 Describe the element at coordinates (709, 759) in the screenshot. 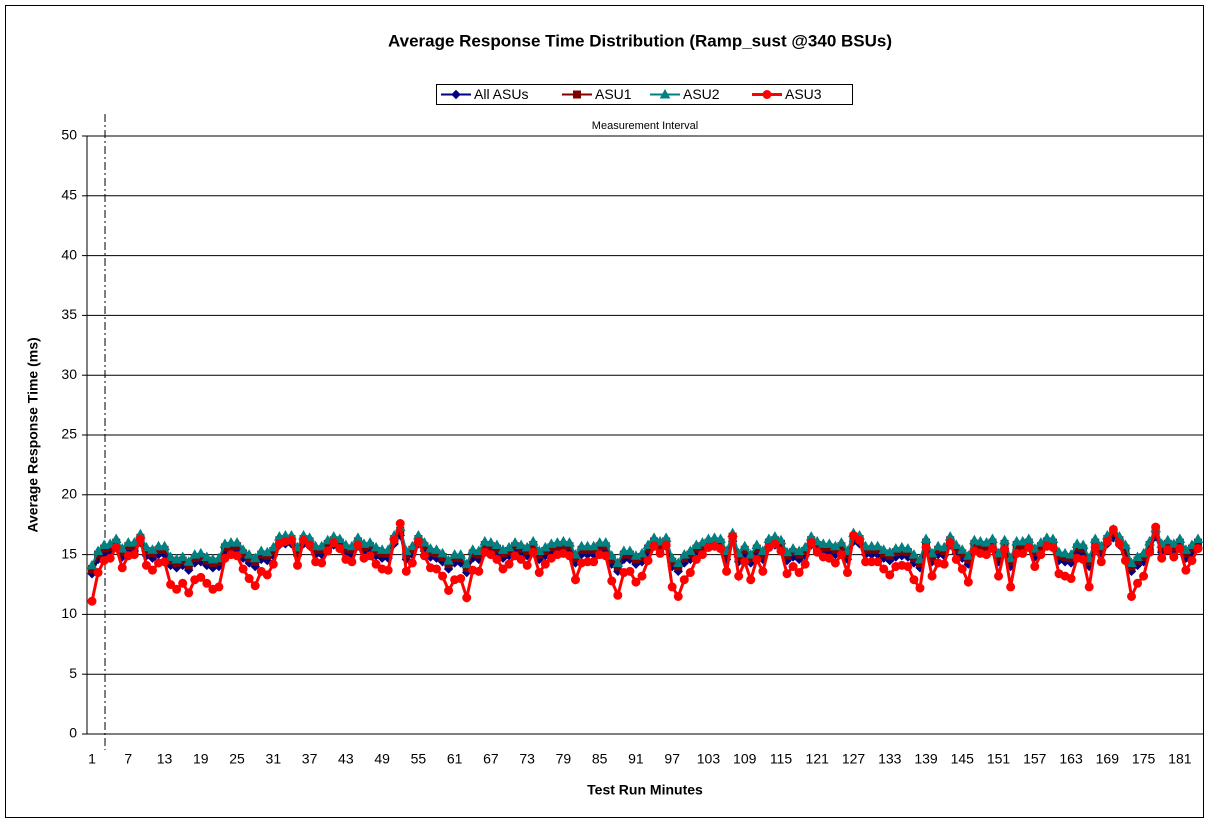

I see `x-tick-label: 103` at that location.